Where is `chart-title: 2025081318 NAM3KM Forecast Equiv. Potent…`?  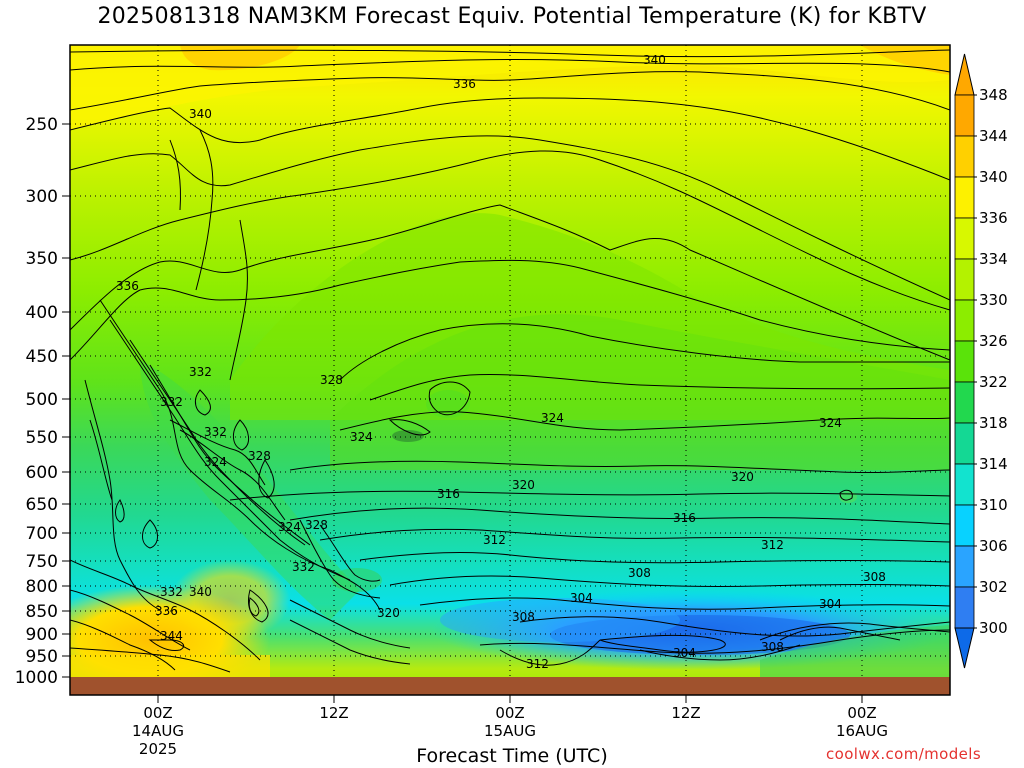
chart-title: 2025081318 NAM3KM Forecast Equiv. Potent… is located at coordinates (512, 16).